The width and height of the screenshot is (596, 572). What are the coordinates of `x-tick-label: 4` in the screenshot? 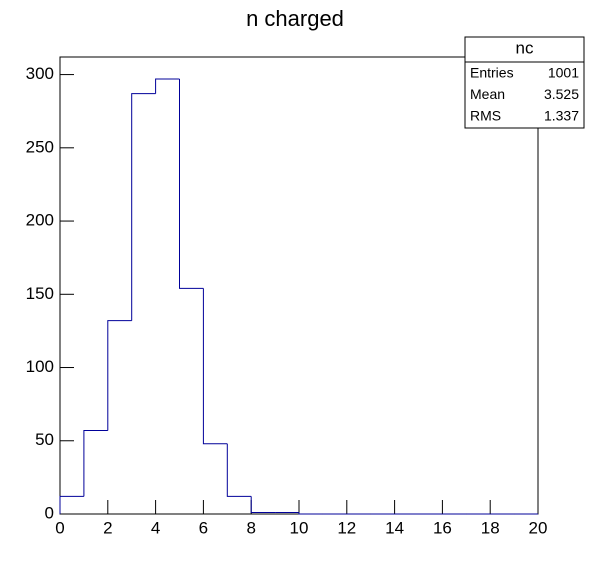 It's located at (155, 527).